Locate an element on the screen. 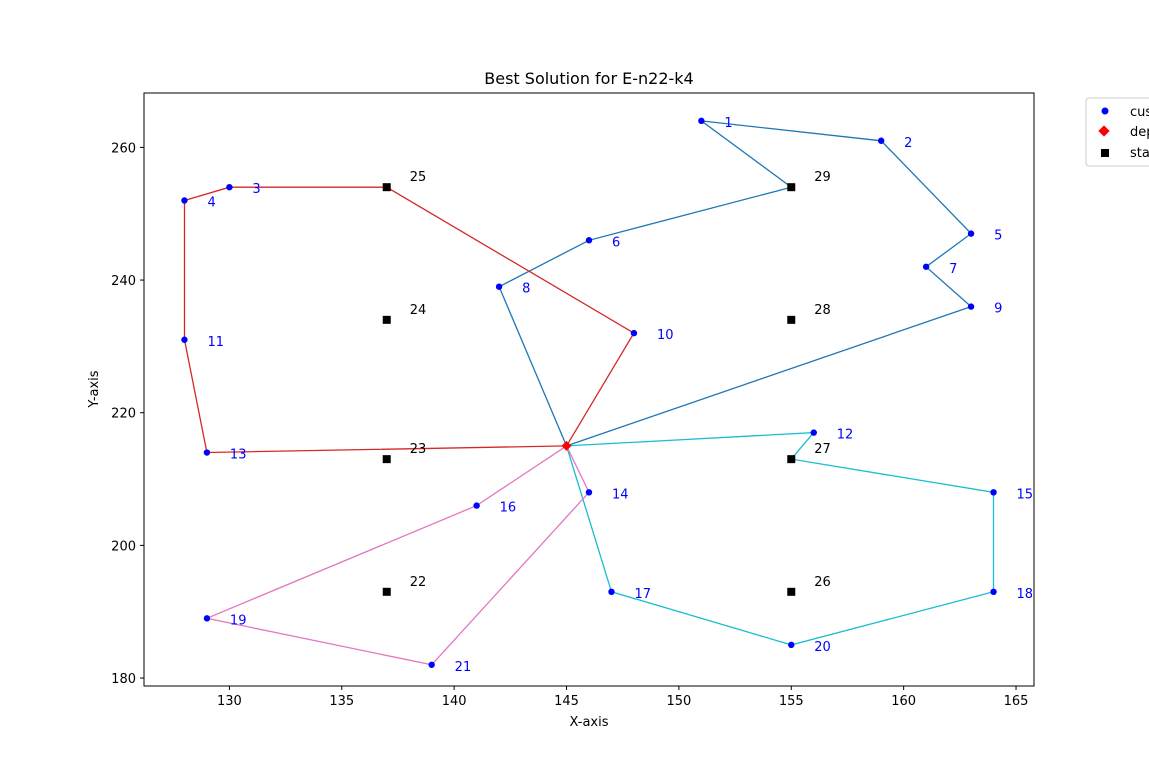 The image size is (1149, 771). station-26-label: 26 is located at coordinates (822, 582).